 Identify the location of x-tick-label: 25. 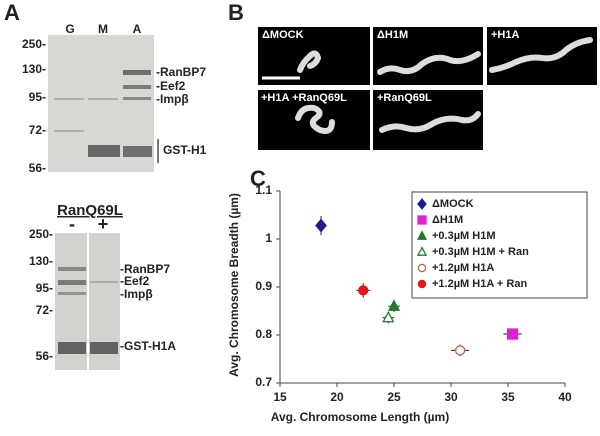
(394, 397).